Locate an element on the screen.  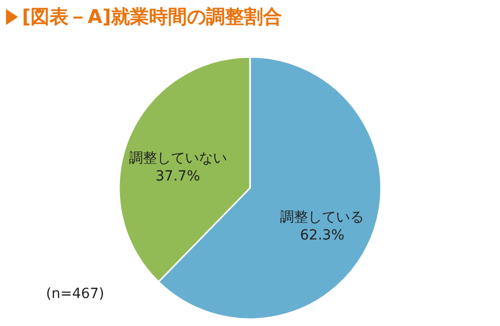
slice-label: 調整していない is located at coordinates (177, 158).